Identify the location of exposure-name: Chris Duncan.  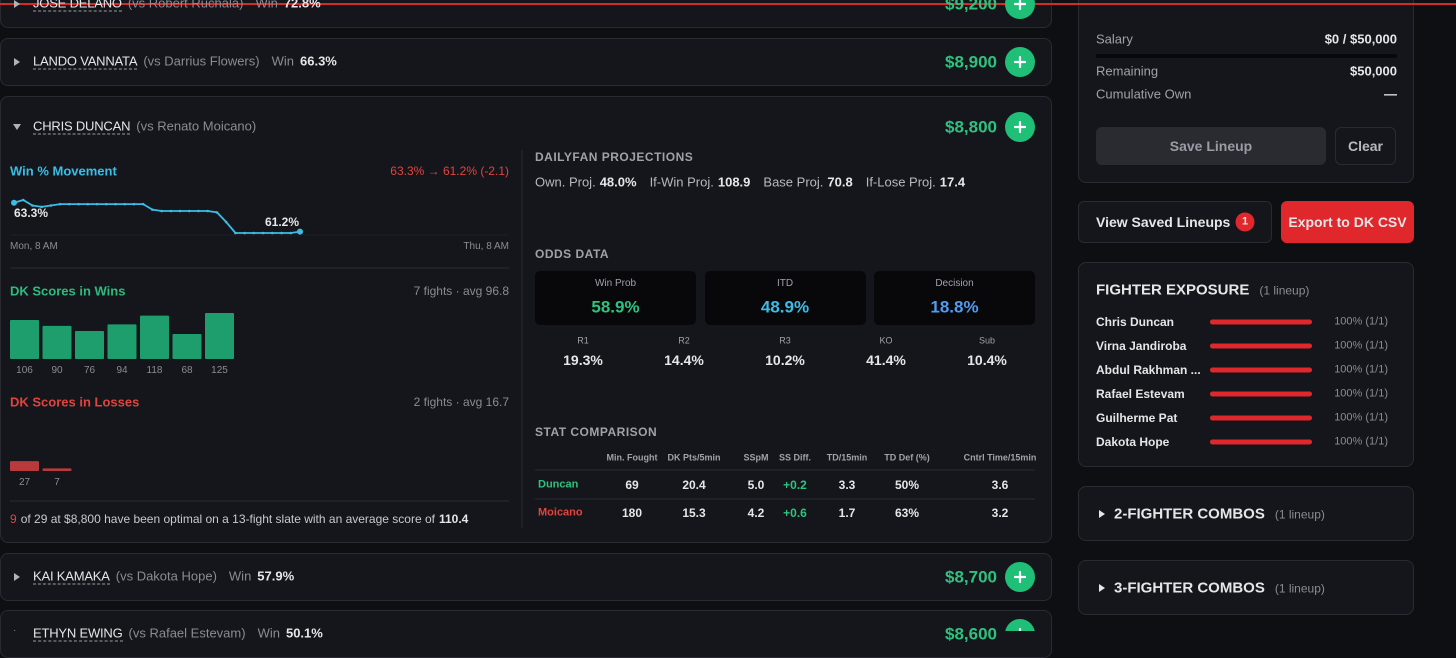
(1135, 322).